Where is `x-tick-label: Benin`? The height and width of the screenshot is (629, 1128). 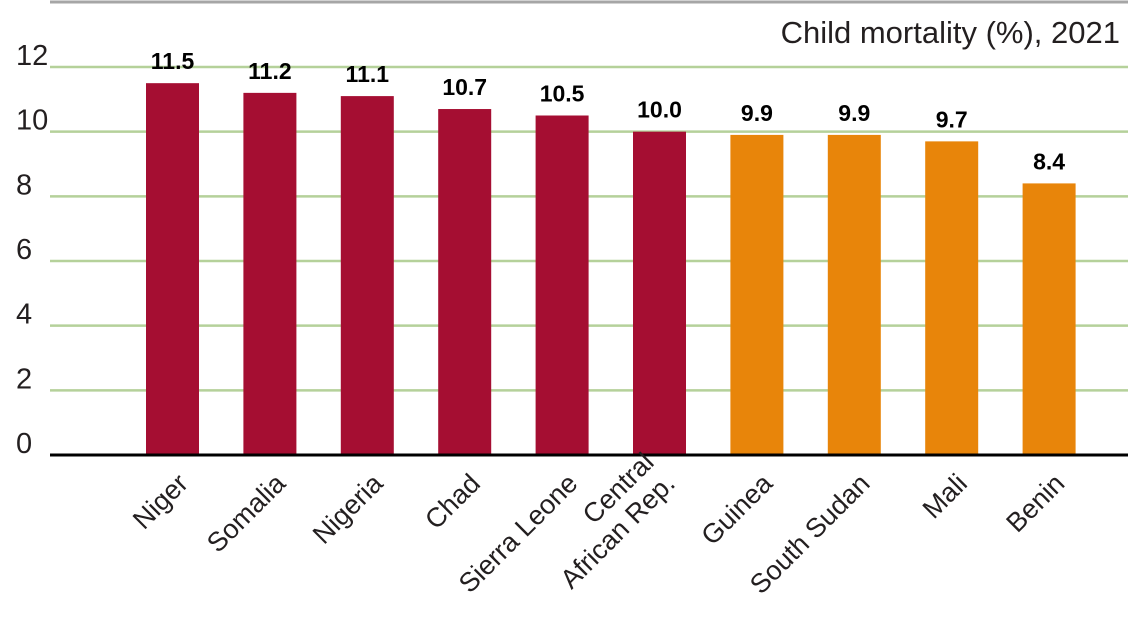
x-tick-label: Benin is located at coordinates (1035, 503).